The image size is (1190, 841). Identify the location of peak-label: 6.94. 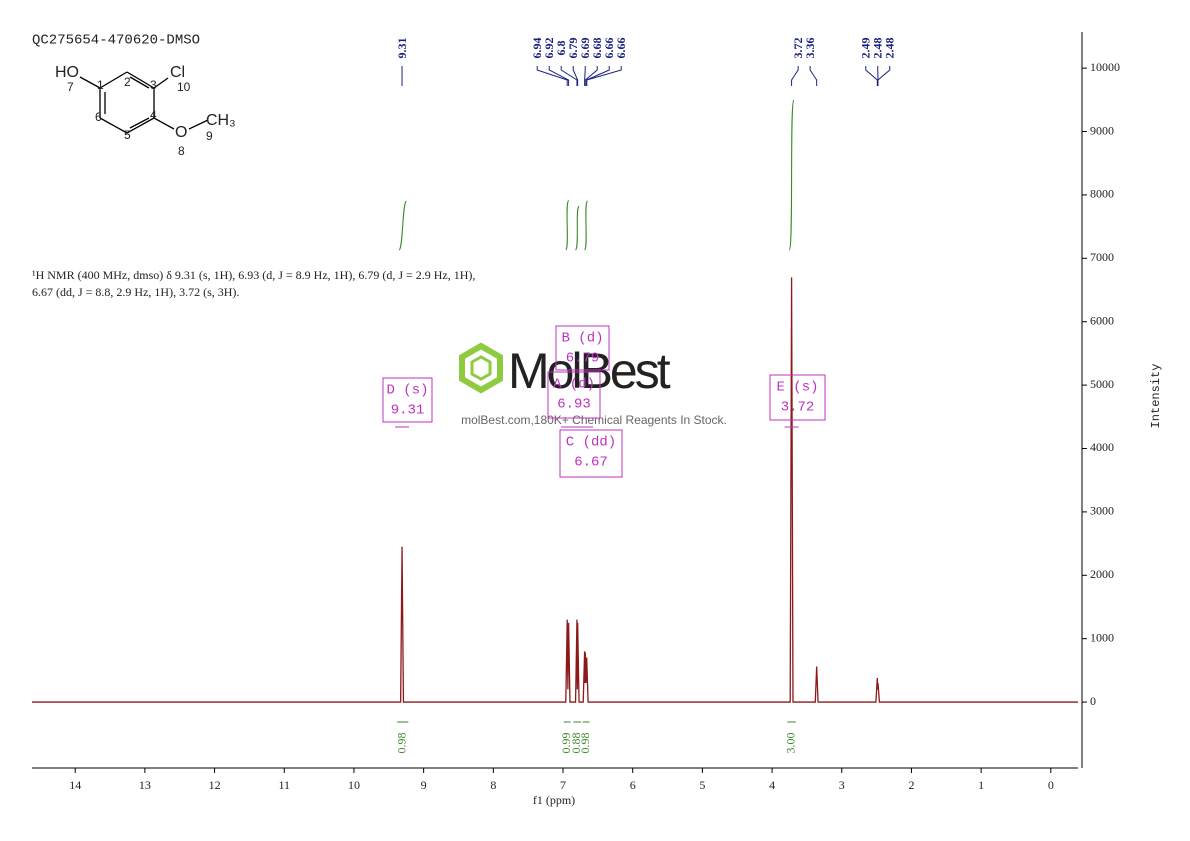
(537, 48).